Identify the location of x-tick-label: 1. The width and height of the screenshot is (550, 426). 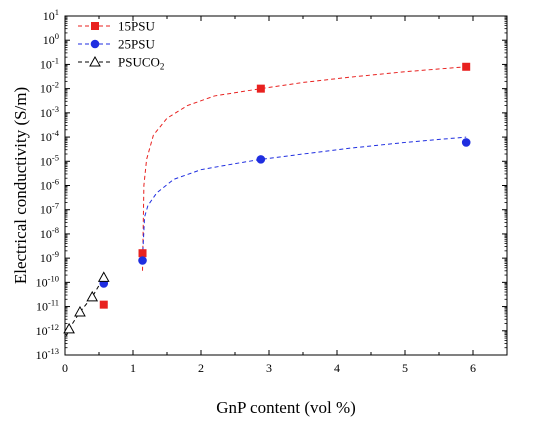
(133, 368).